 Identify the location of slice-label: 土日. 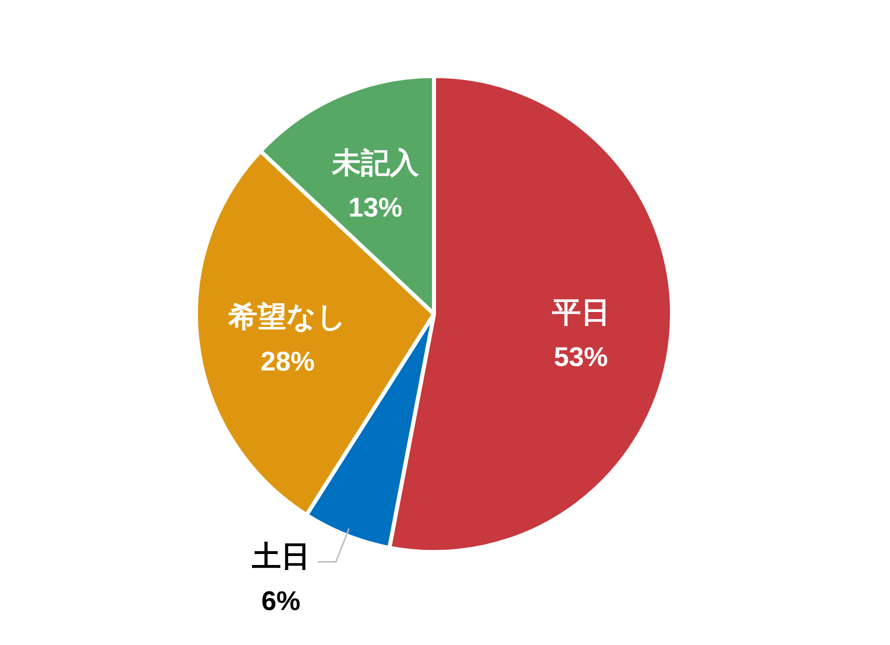
(280, 556).